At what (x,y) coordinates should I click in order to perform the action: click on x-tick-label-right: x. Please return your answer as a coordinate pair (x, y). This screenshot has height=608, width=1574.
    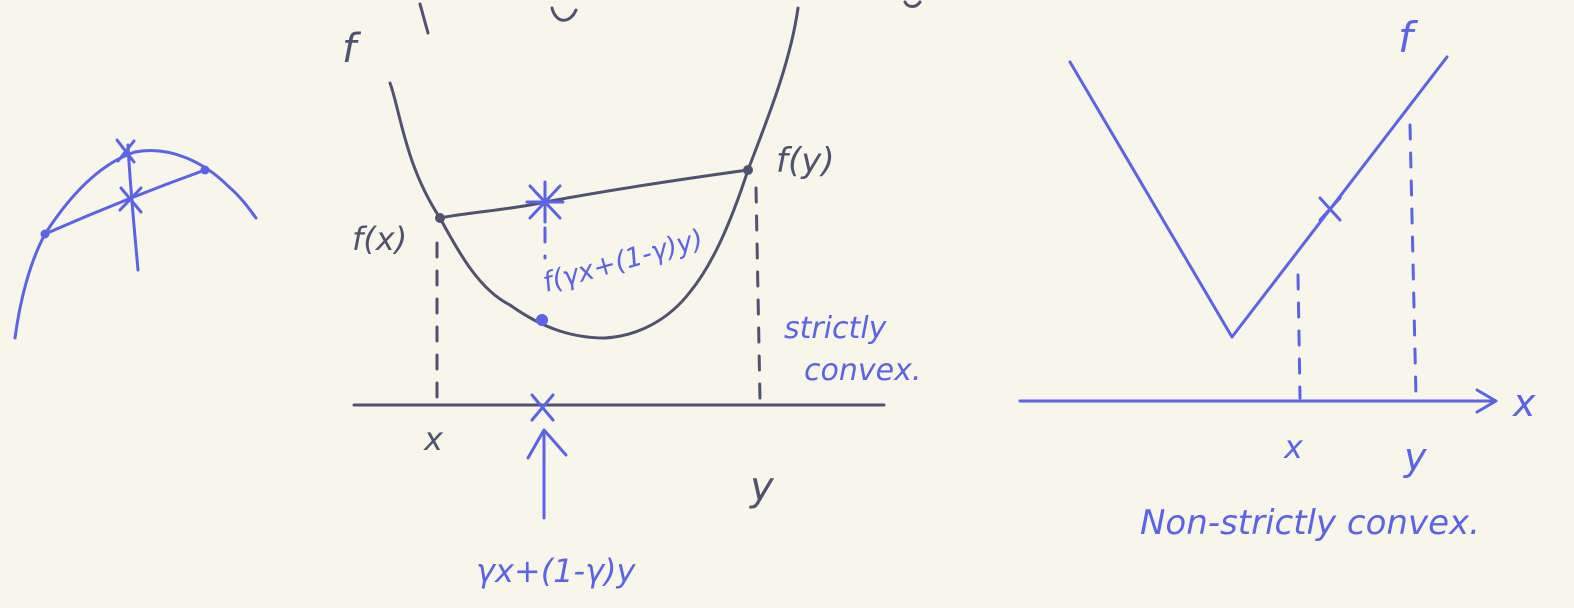
    Looking at the image, I should click on (1293, 447).